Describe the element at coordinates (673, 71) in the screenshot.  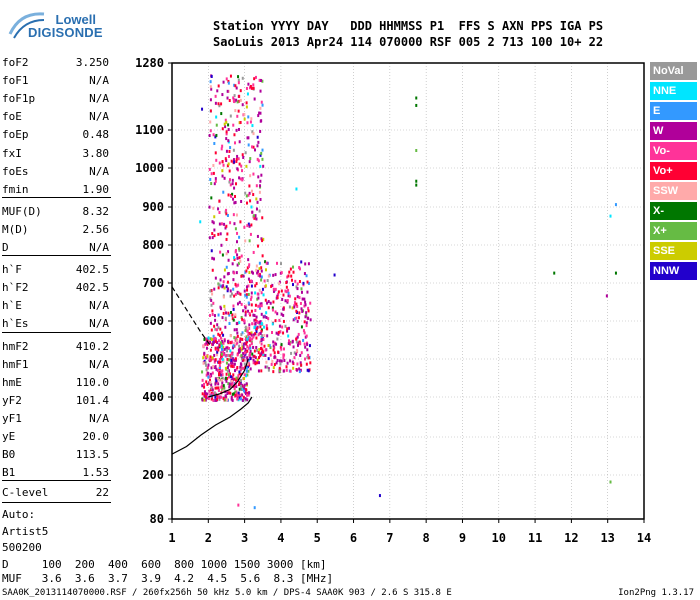
I see `legend-item: NoVal` at that location.